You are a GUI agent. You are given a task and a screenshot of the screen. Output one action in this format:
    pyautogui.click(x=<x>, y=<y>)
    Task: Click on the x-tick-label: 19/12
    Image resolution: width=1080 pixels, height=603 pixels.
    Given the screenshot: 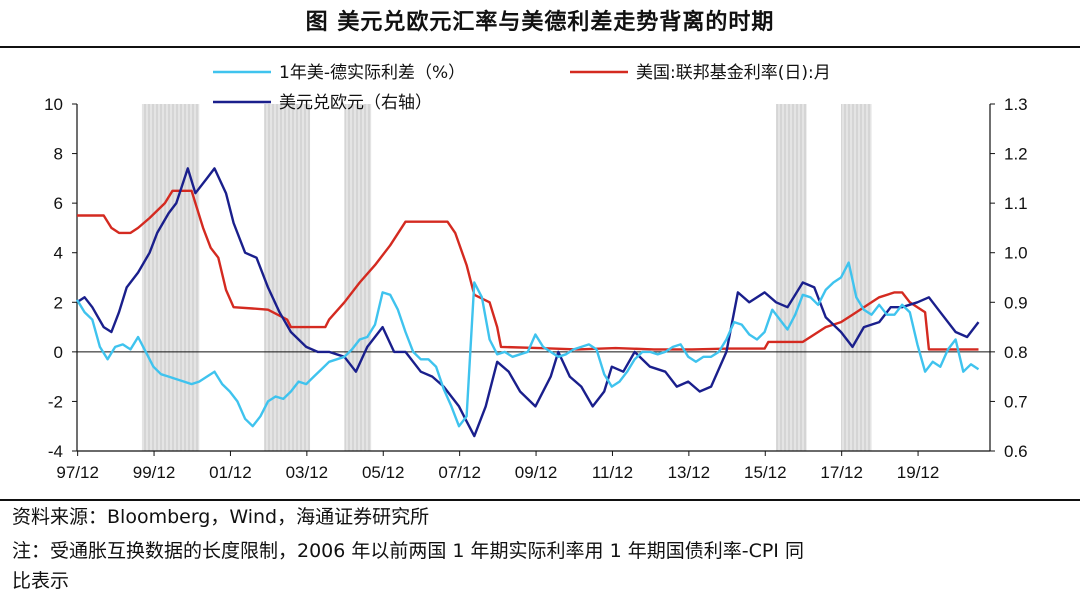 What is the action you would take?
    pyautogui.click(x=918, y=472)
    